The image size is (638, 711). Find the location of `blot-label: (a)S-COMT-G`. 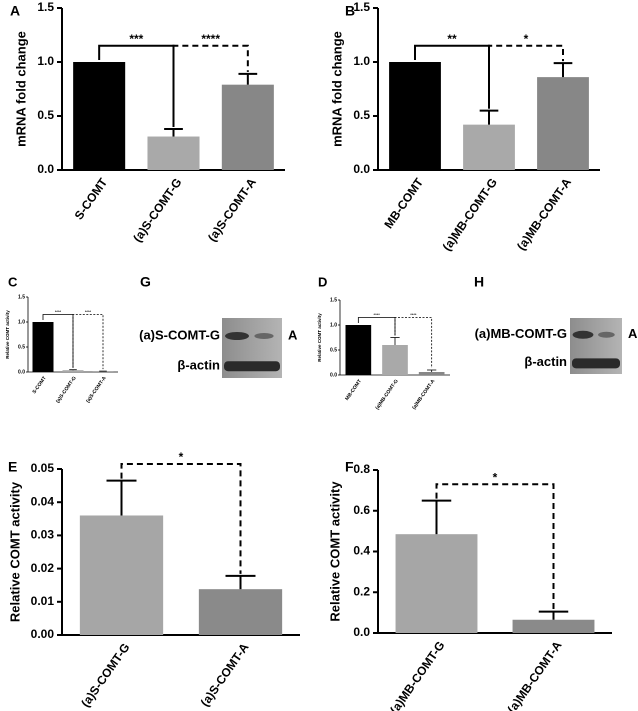

blot-label: (a)S-COMT-G is located at coordinates (179, 334).